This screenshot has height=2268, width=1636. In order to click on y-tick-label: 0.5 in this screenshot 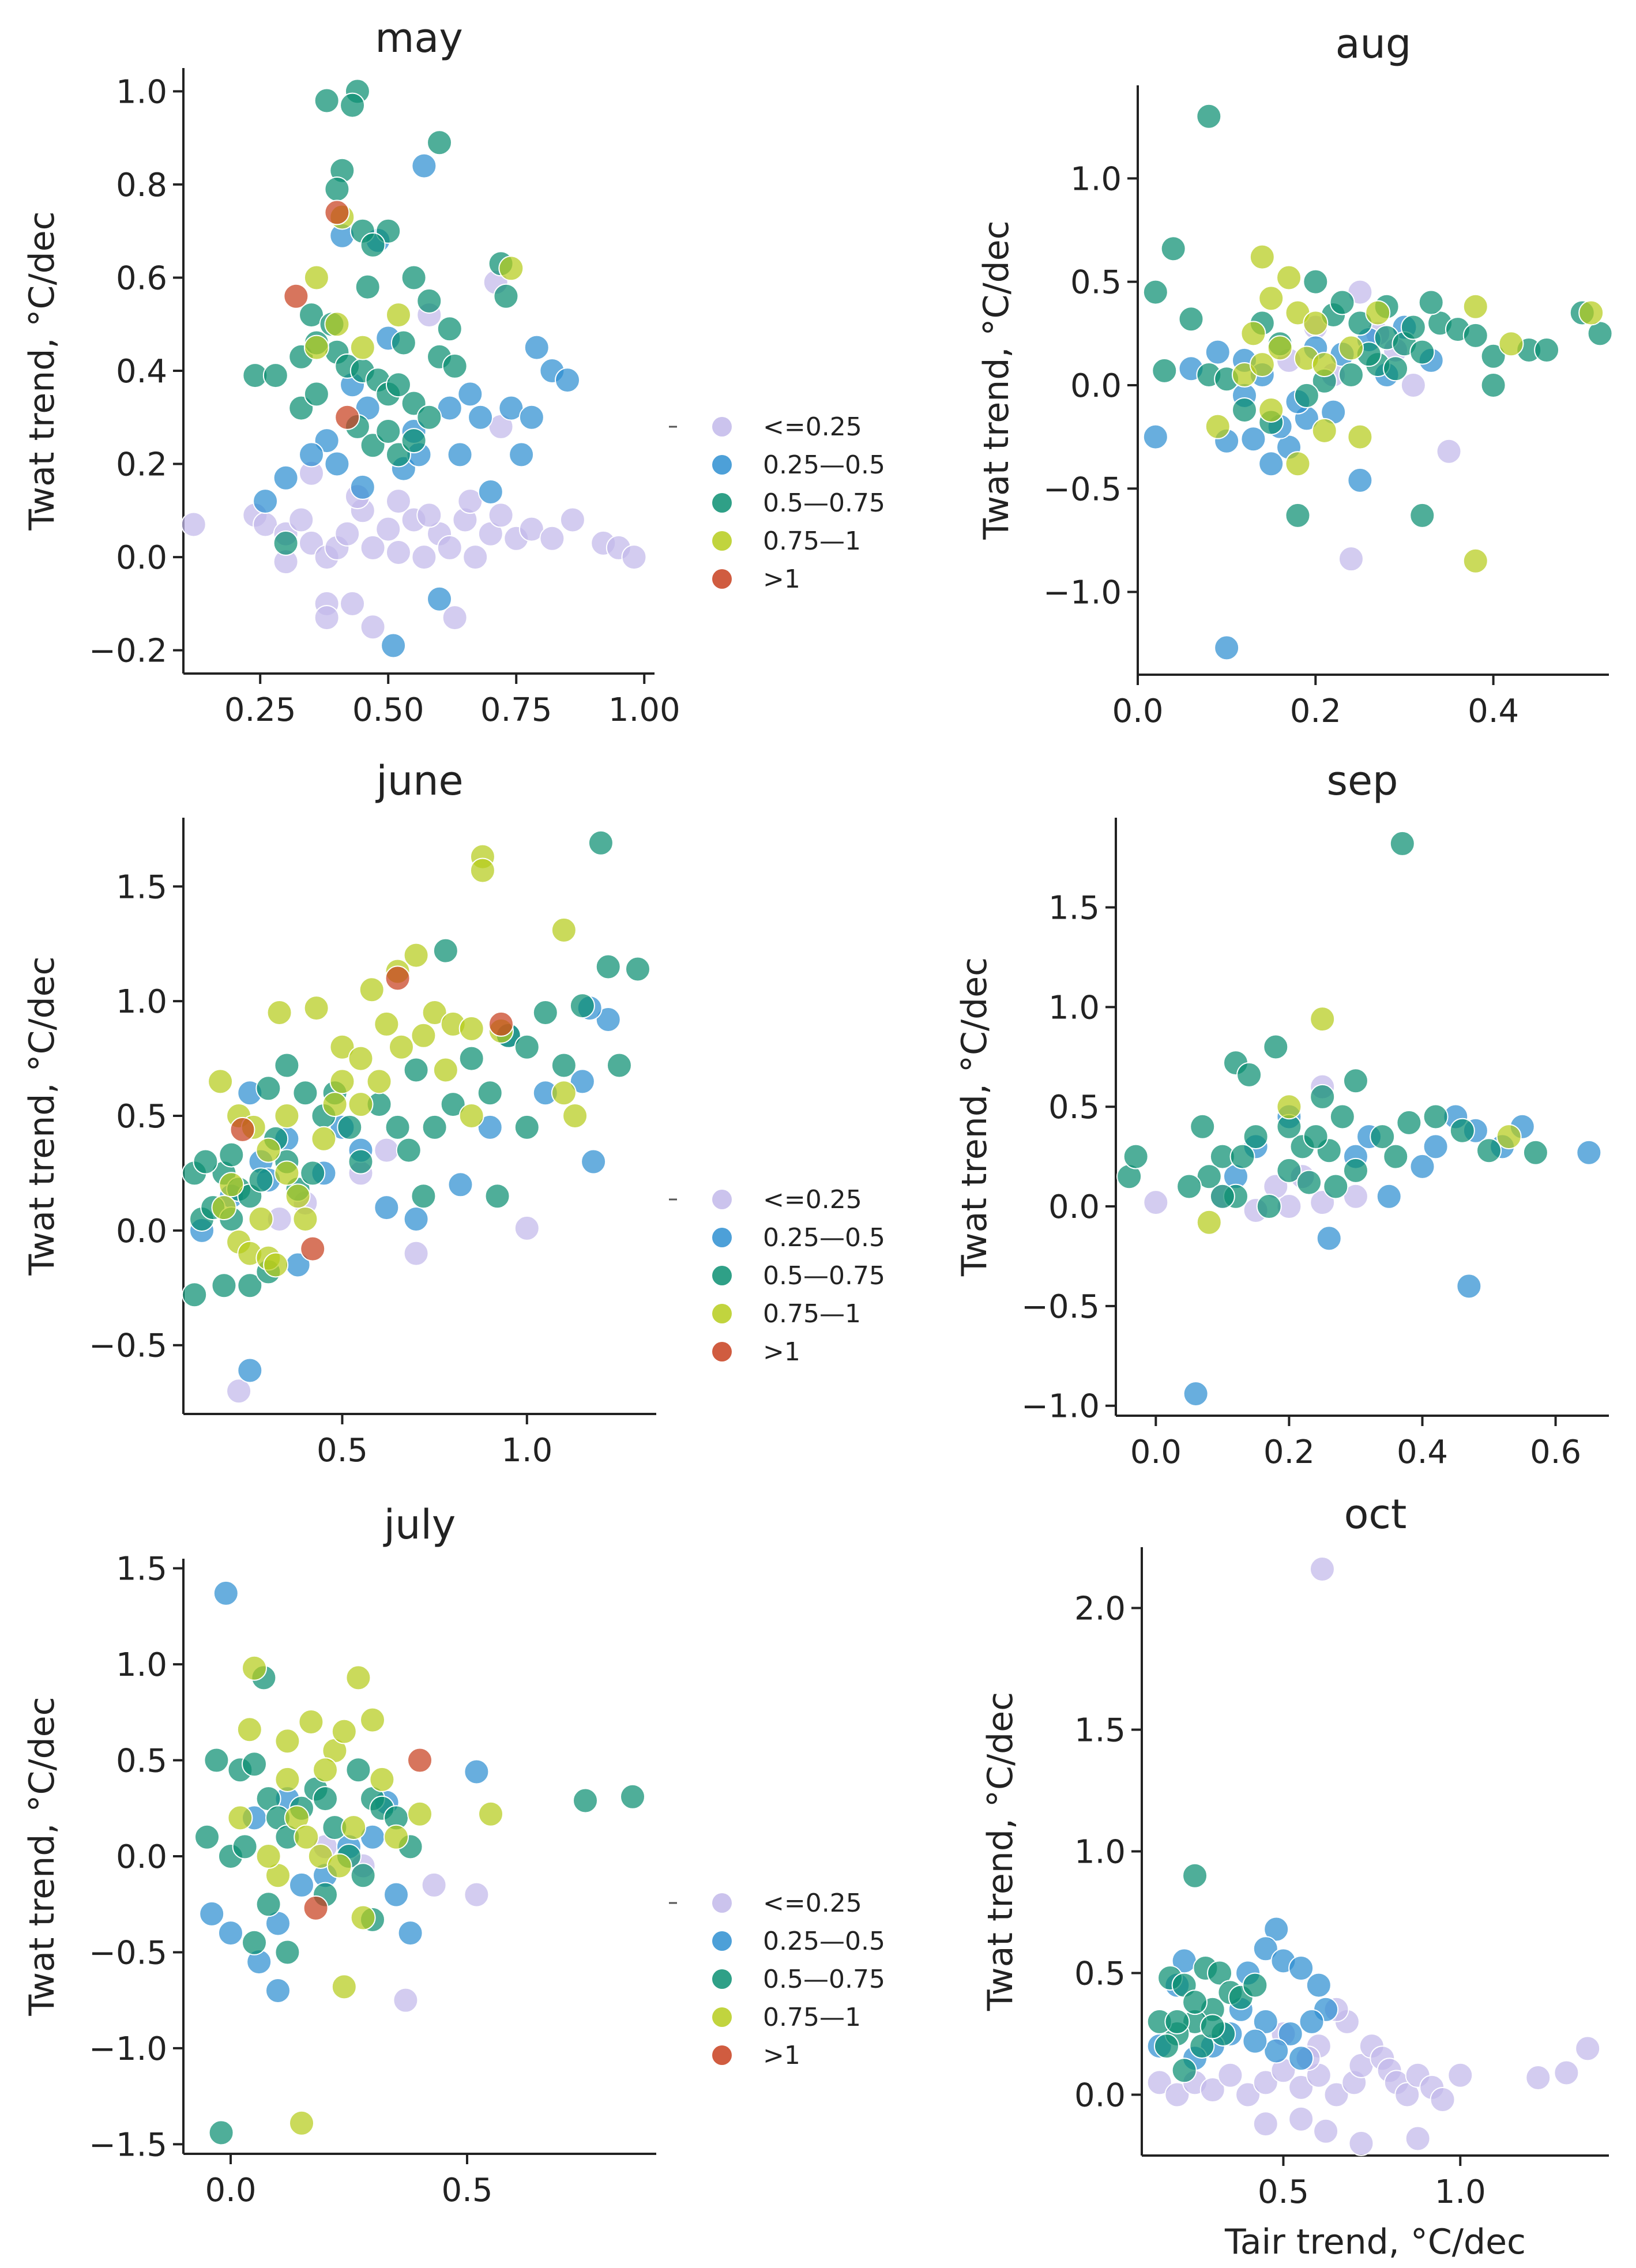, I will do `click(1100, 1974)`.